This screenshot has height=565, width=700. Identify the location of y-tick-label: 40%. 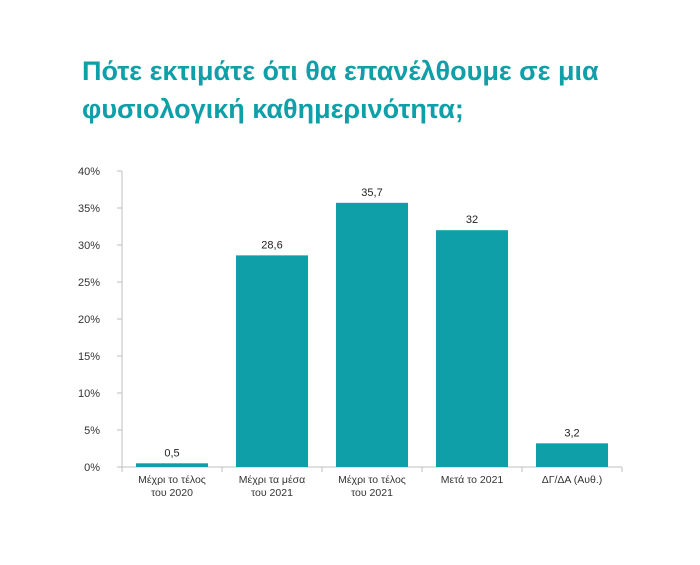
(89, 172).